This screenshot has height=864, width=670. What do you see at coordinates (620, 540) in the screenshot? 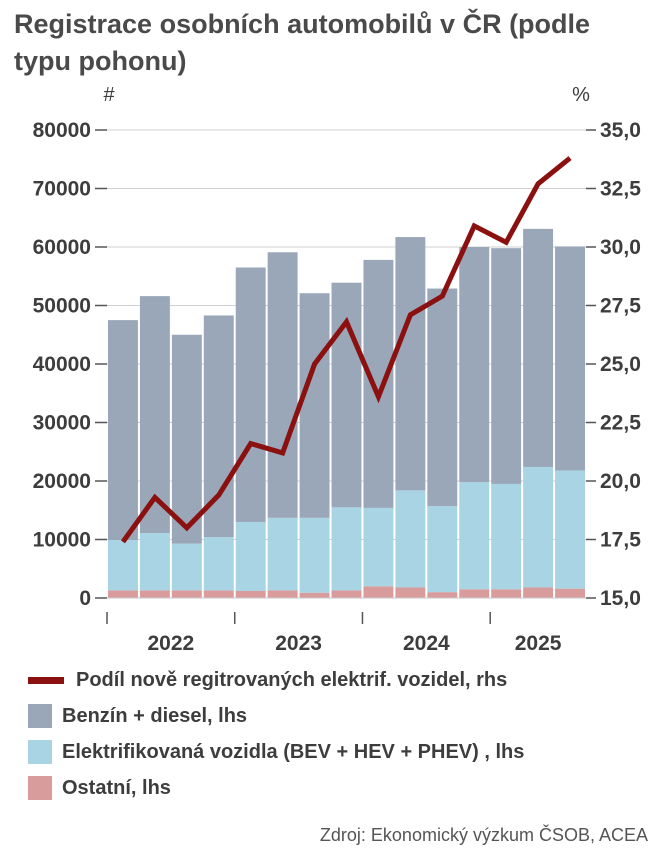
I see `right-tick-label: 17,5` at bounding box center [620, 540].